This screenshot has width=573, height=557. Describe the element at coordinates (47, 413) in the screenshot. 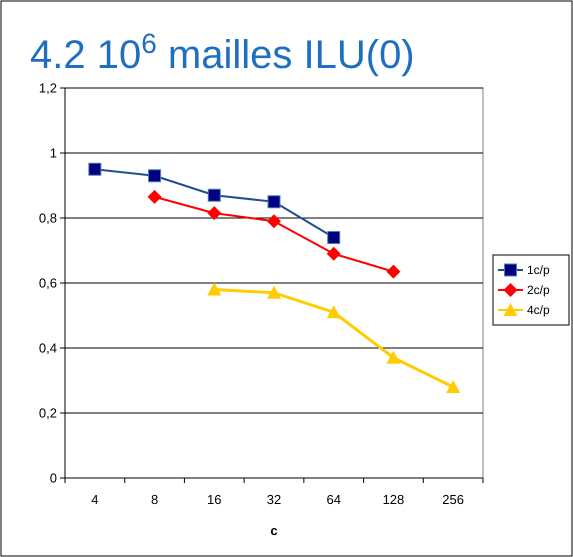

I see `y-tick-label: 0,2` at that location.